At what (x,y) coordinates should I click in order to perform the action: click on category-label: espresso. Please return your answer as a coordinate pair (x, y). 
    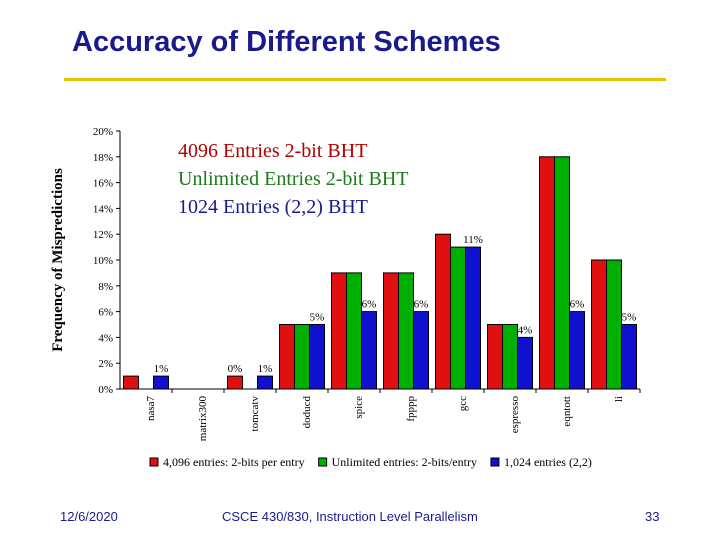
    Looking at the image, I should click on (515, 415).